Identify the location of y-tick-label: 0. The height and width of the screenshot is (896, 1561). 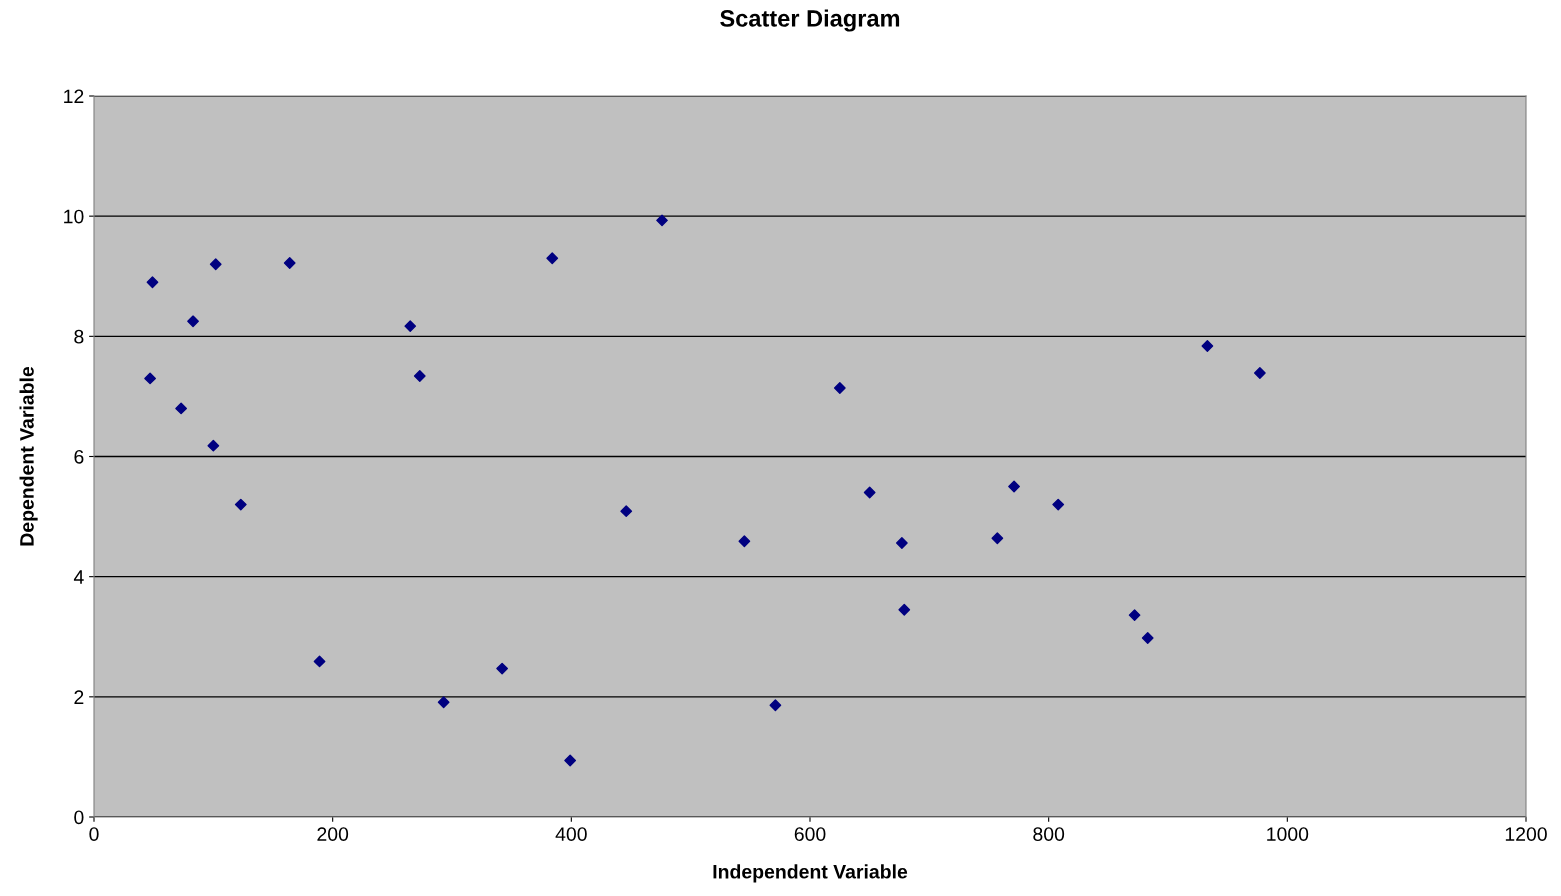
(79, 817).